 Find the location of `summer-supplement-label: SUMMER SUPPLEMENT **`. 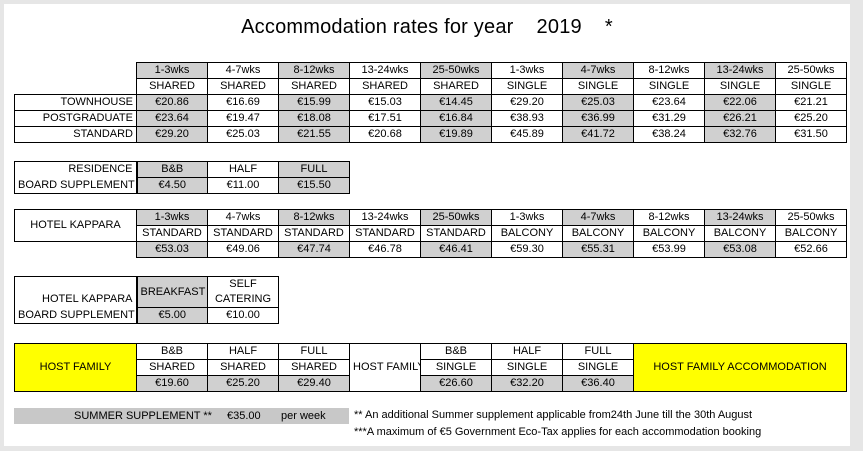

summer-supplement-label: SUMMER SUPPLEMENT ** is located at coordinates (143, 416).